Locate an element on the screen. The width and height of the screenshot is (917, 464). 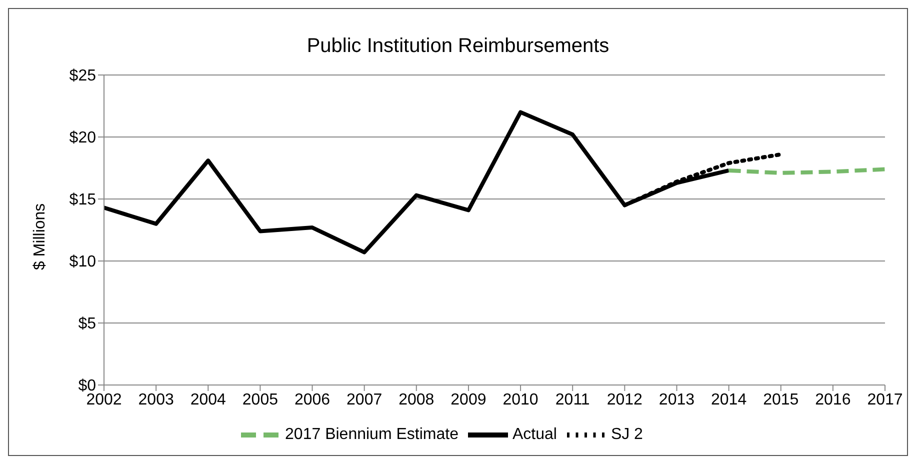
x-tick-label: 2007 is located at coordinates (364, 399).